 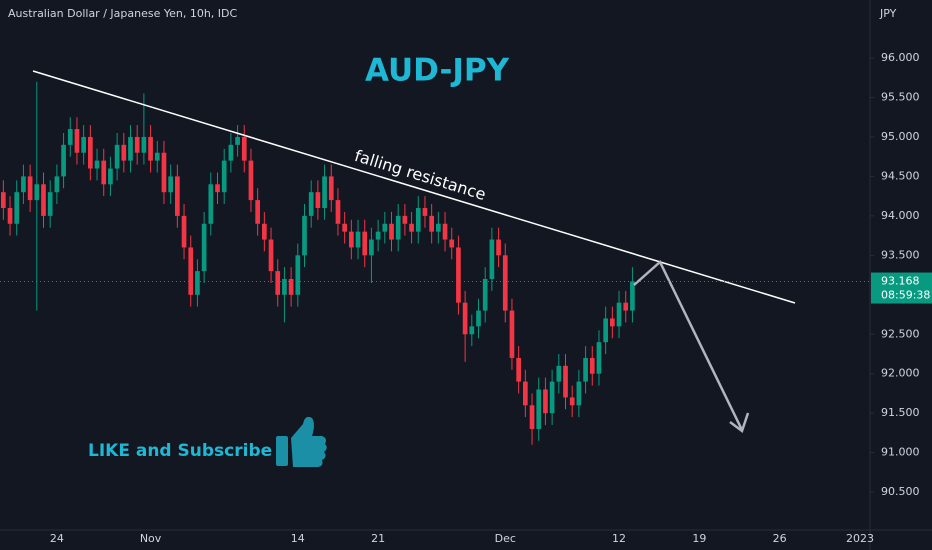 What do you see at coordinates (905, 295) in the screenshot?
I see `countdown-label: 08:59:38` at bounding box center [905, 295].